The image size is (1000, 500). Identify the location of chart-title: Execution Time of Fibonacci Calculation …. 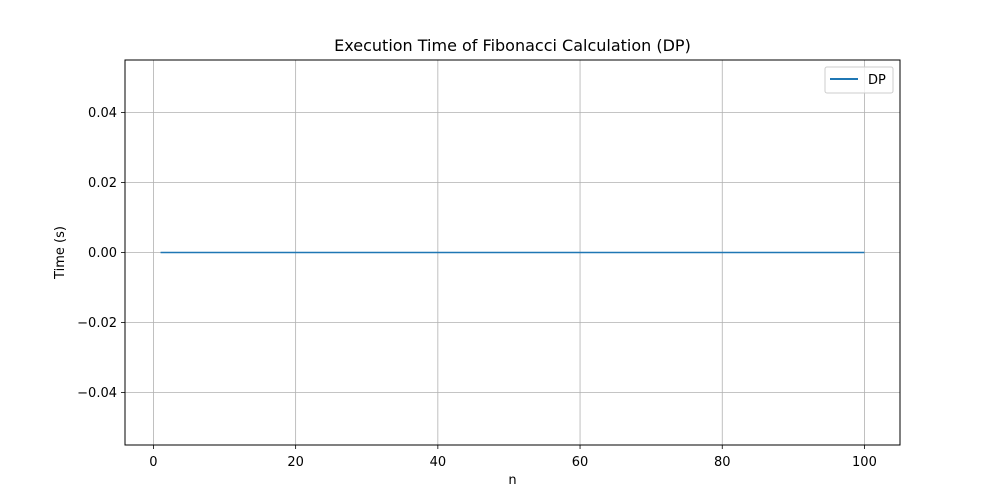
(512, 45).